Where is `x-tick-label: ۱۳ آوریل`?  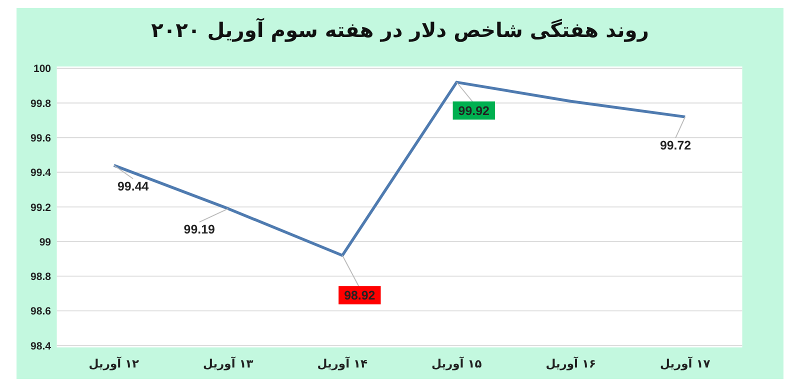
x-tick-label: ۱۳ آوریل is located at coordinates (228, 363).